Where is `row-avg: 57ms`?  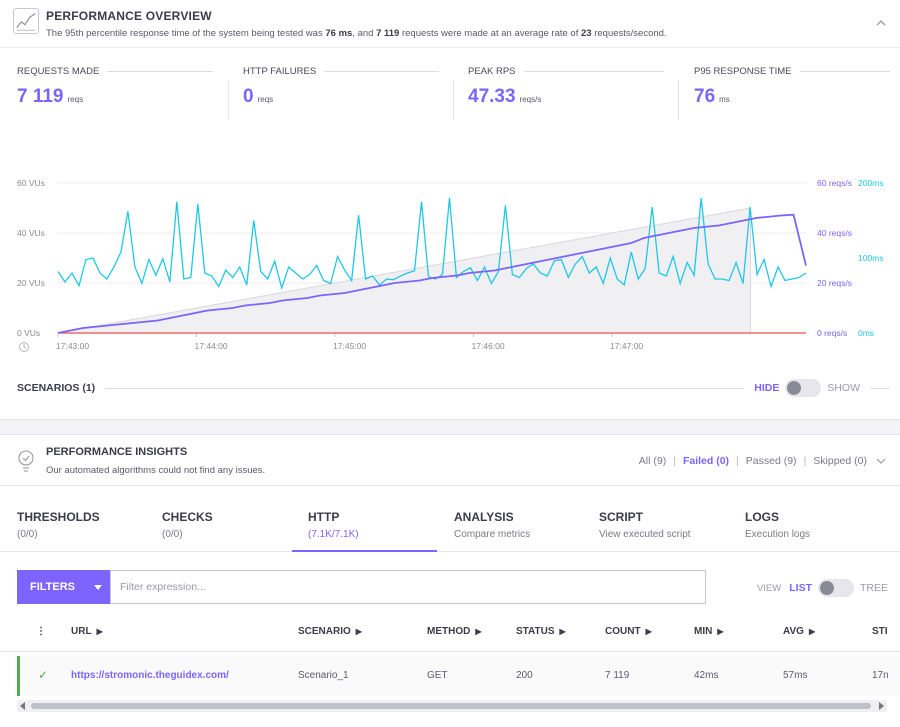
row-avg: 57ms is located at coordinates (795, 675).